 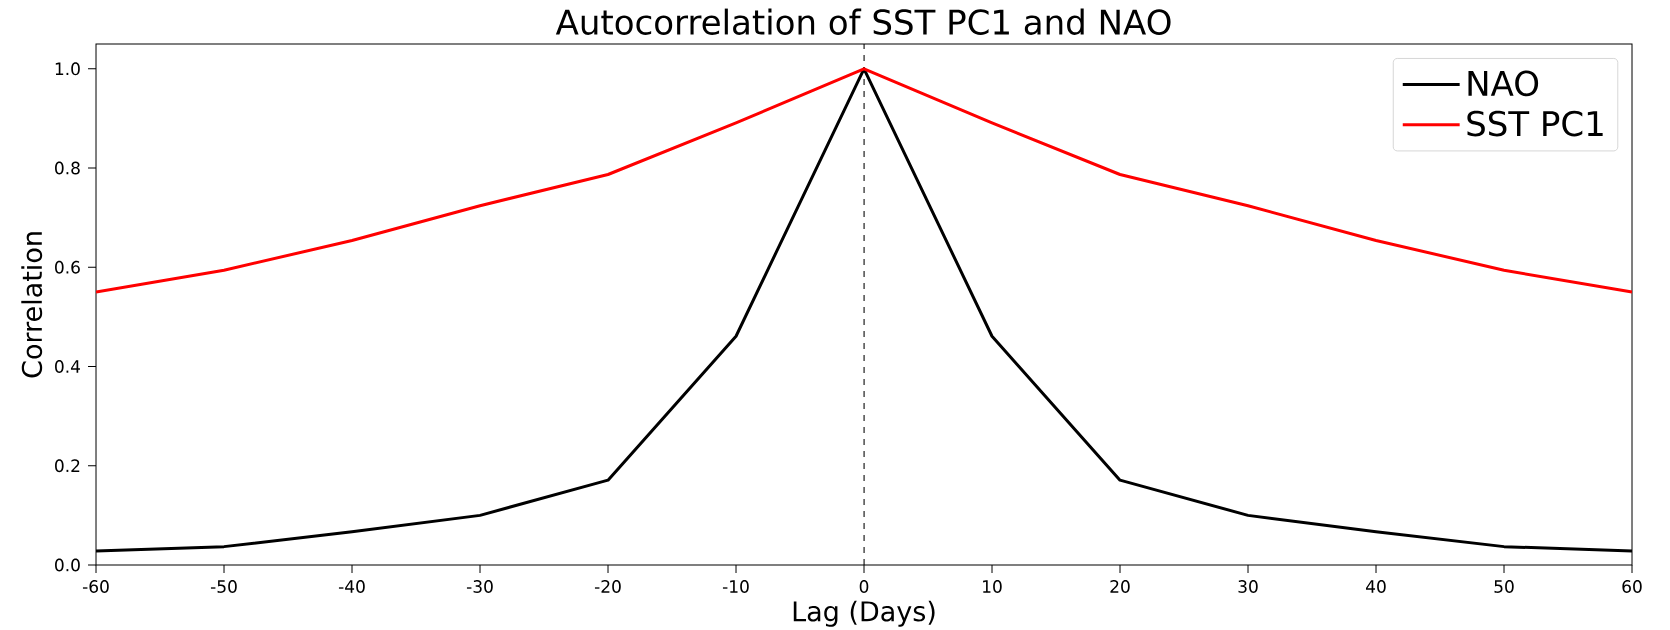 What do you see at coordinates (863, 21) in the screenshot?
I see `chart-title: Autocorrelation of SST PC1 and NAO` at bounding box center [863, 21].